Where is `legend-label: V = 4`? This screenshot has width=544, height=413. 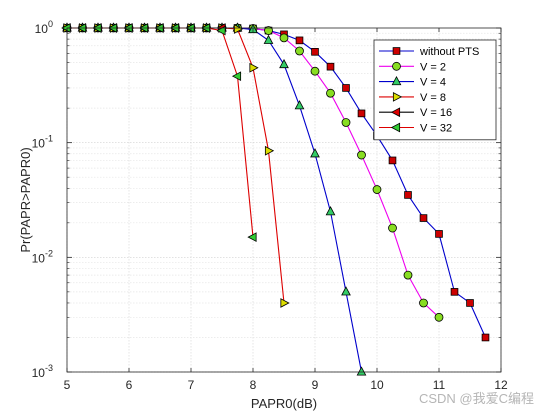
legend-label: V = 4 is located at coordinates (433, 83).